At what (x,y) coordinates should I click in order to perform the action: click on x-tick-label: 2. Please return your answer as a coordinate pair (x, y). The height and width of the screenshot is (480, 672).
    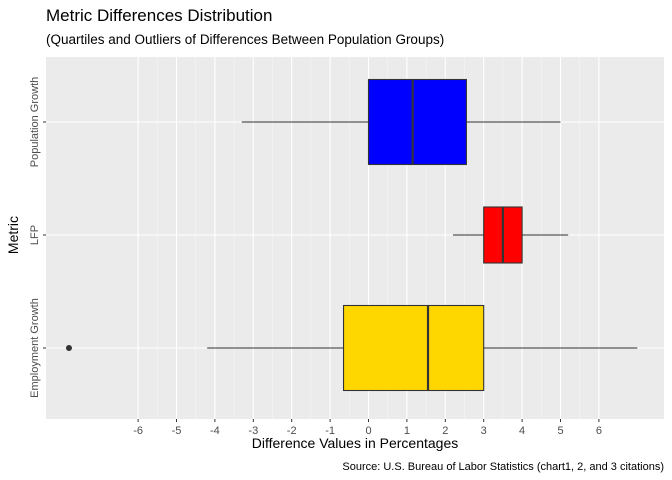
    Looking at the image, I should click on (445, 431).